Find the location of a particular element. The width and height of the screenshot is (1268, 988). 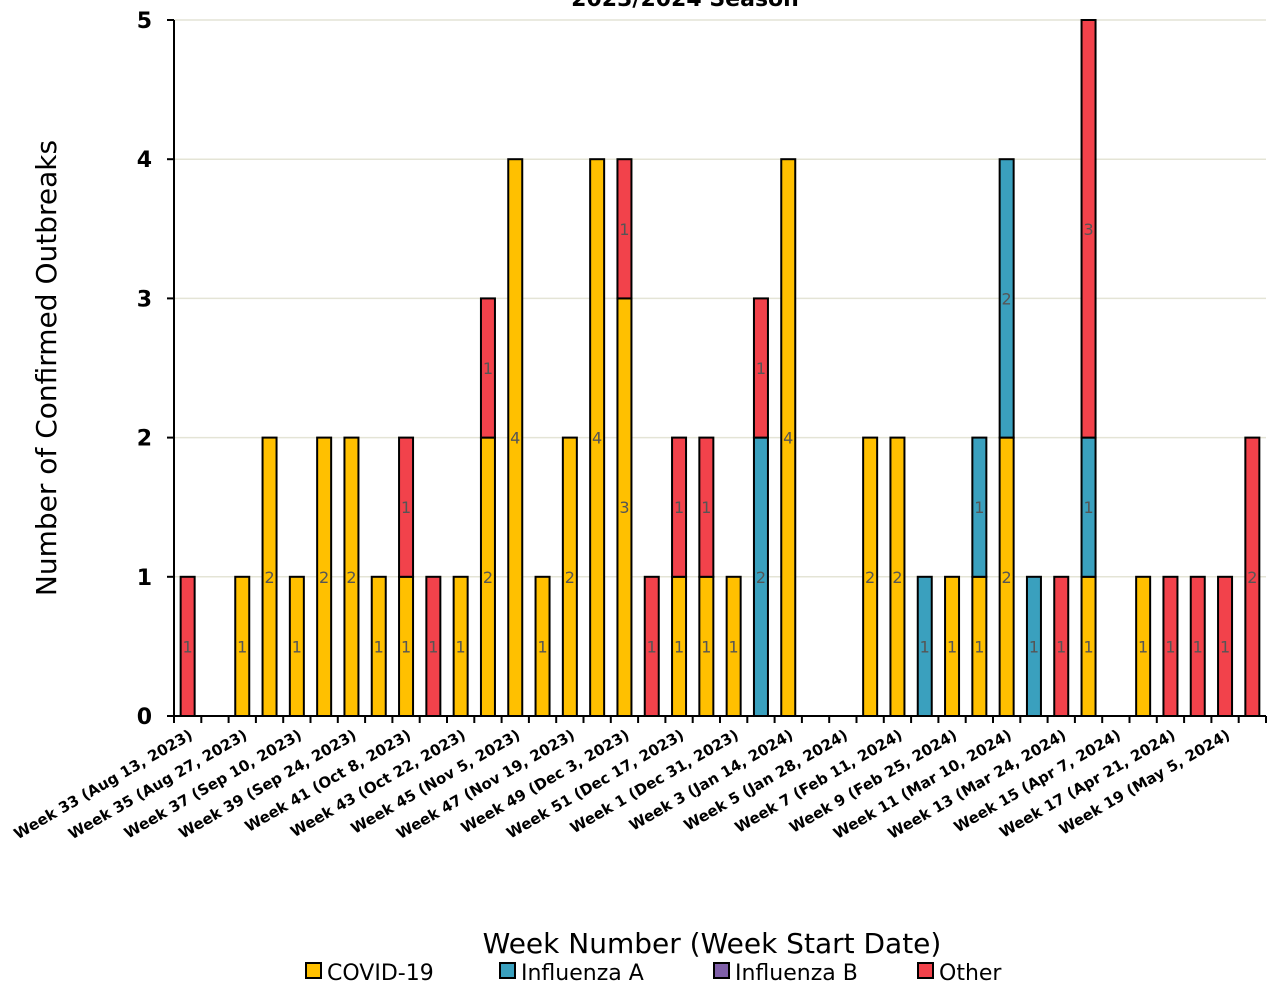

y-tick-label: 1 is located at coordinates (144, 578).